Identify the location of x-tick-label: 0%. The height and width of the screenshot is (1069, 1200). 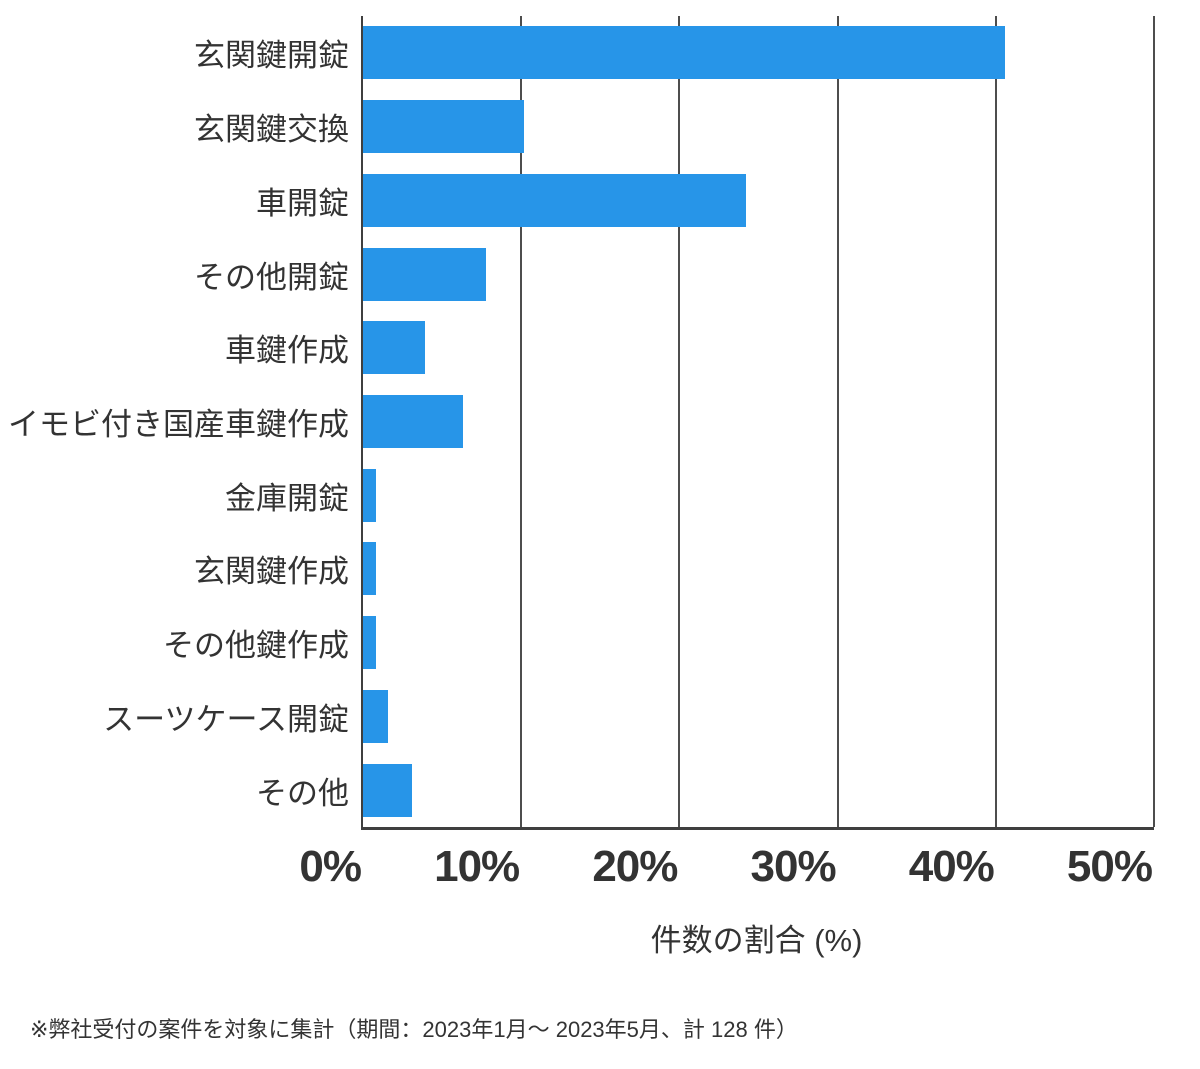
(330, 866).